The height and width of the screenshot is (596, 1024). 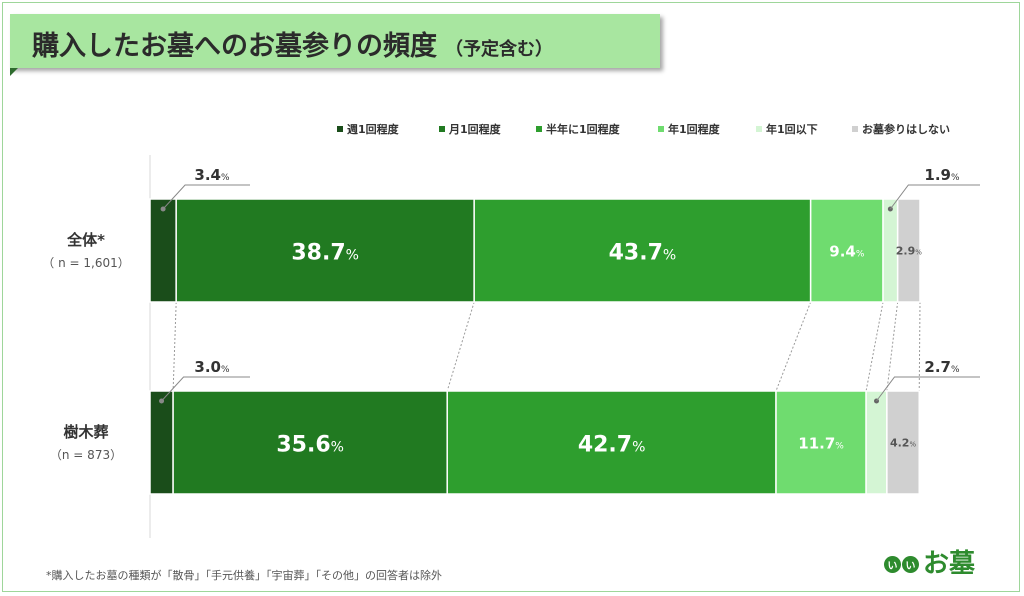 What do you see at coordinates (212, 175) in the screenshot?
I see `callout-label: 3.4%` at bounding box center [212, 175].